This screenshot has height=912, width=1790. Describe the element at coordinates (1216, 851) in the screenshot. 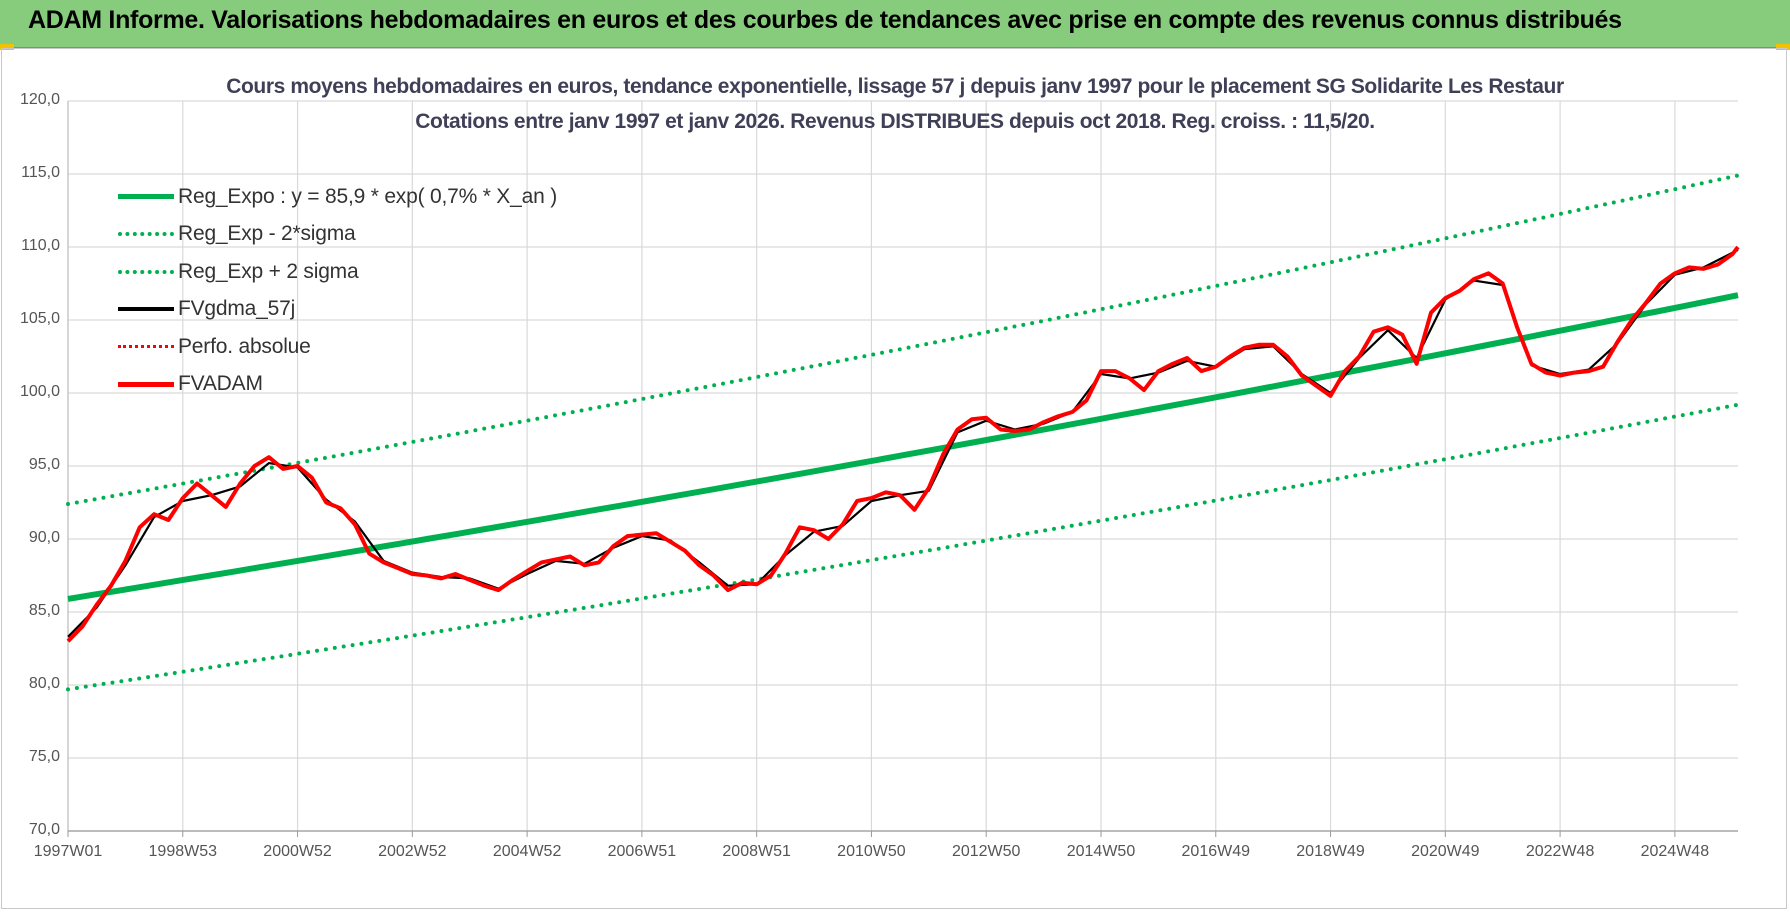

I see `x-tick-label: 2016W49` at that location.